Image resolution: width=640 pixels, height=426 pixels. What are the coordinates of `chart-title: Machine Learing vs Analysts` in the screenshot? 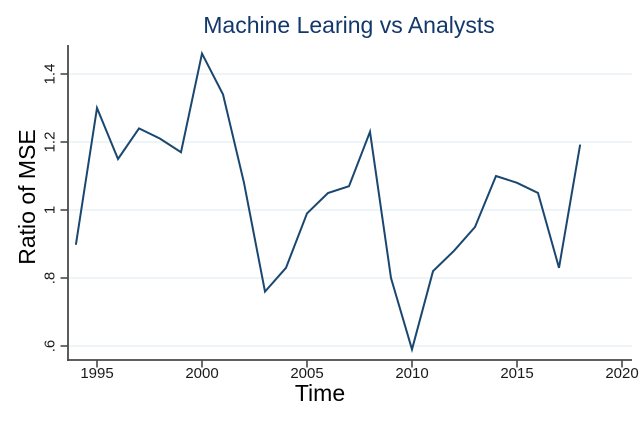 It's located at (349, 25).